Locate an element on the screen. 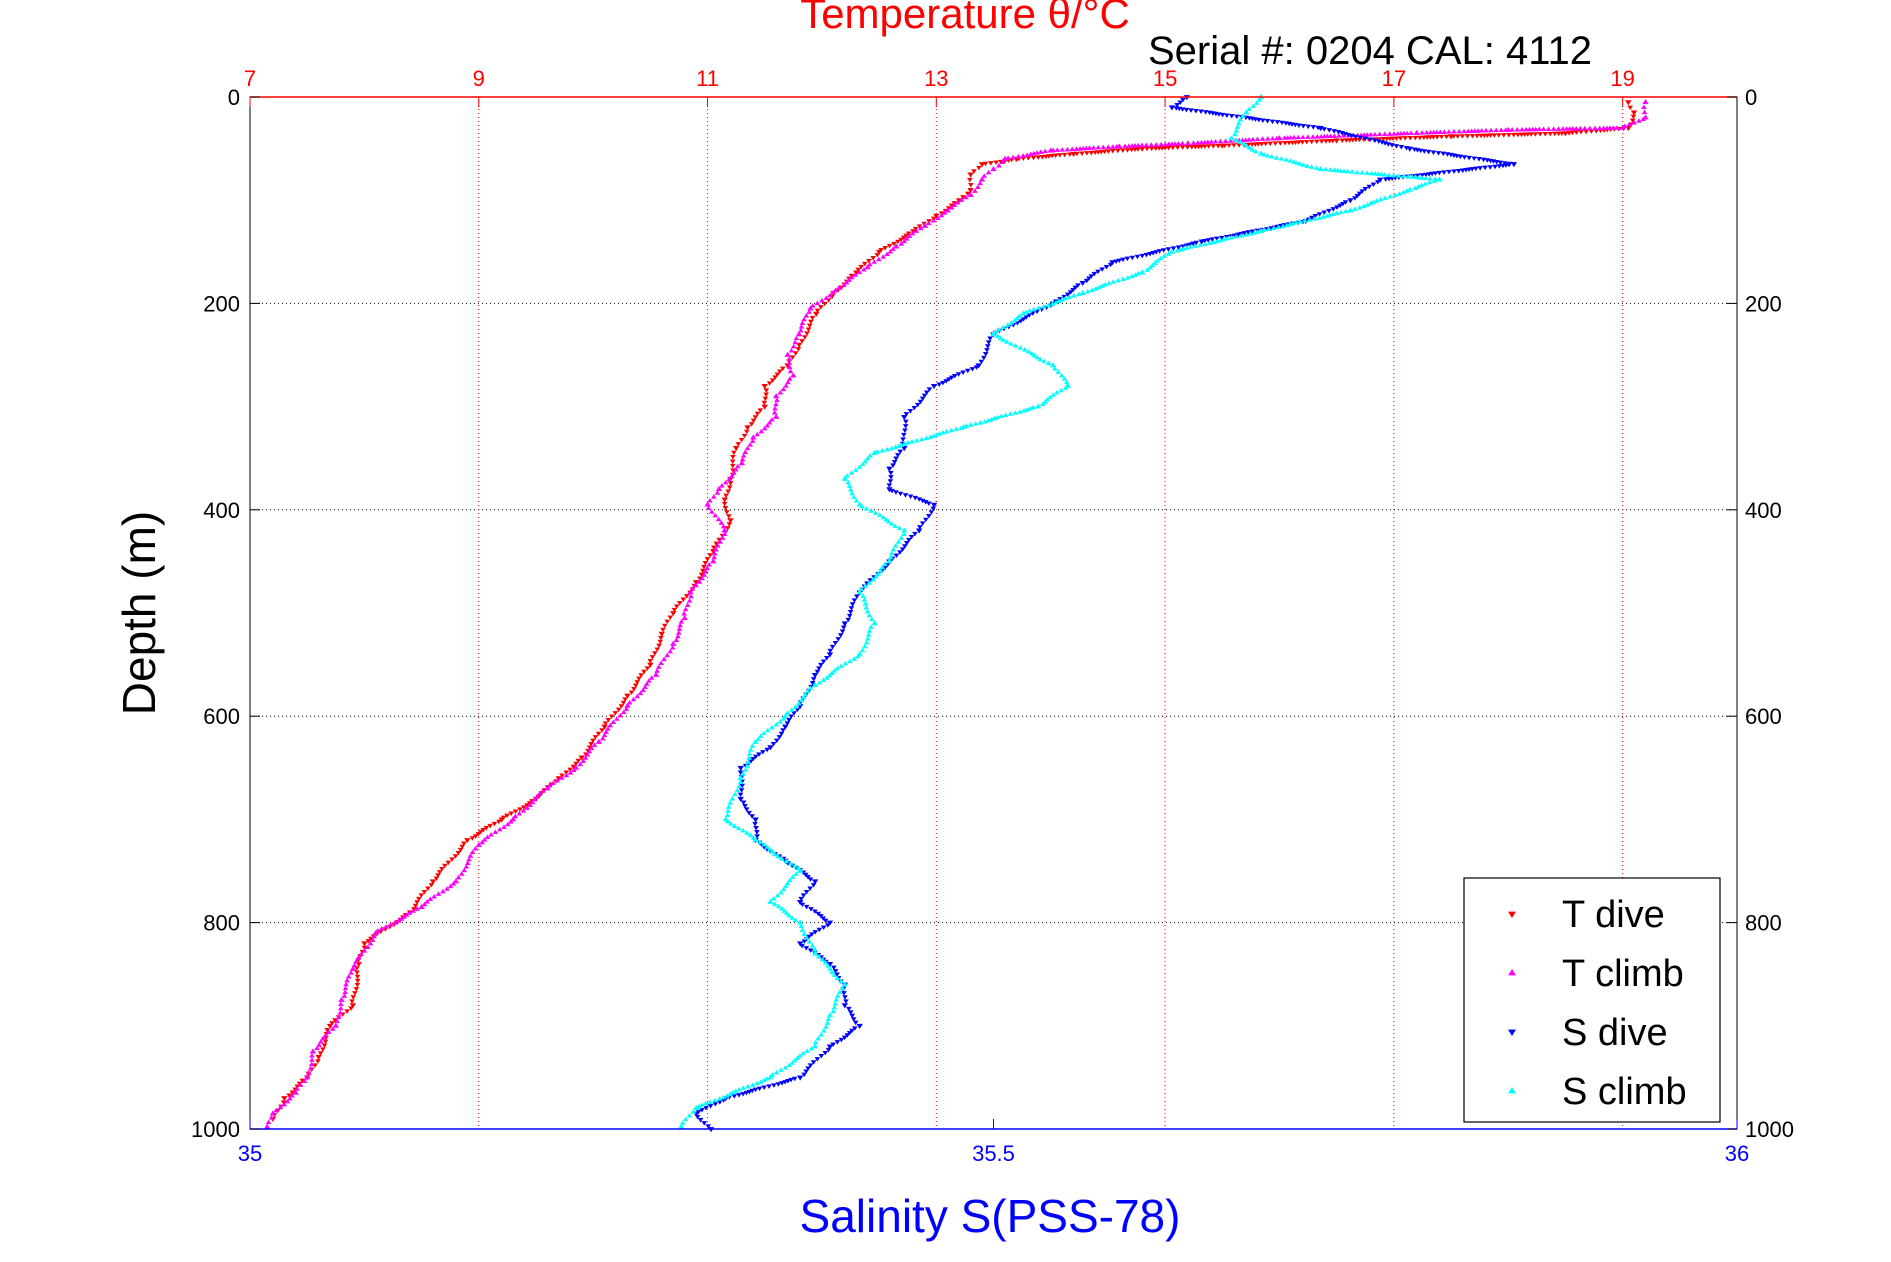 This screenshot has width=1891, height=1262. depth-tick-label-right: 600 is located at coordinates (1763, 716).